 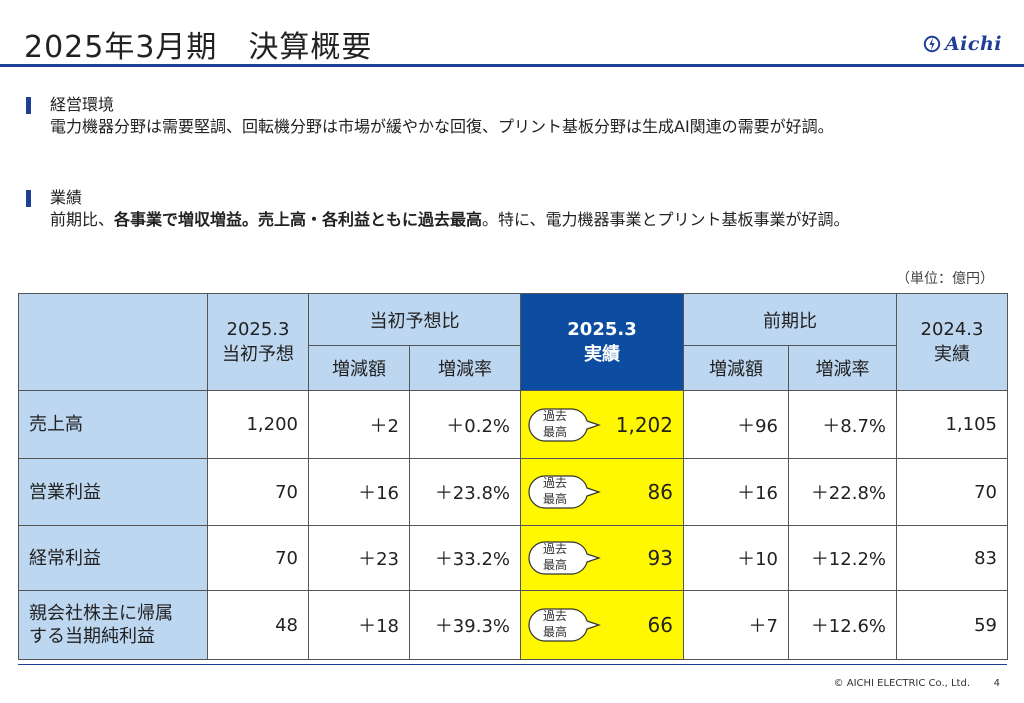 I want to click on row-label-line: 経常利益, so click(x=65, y=558).